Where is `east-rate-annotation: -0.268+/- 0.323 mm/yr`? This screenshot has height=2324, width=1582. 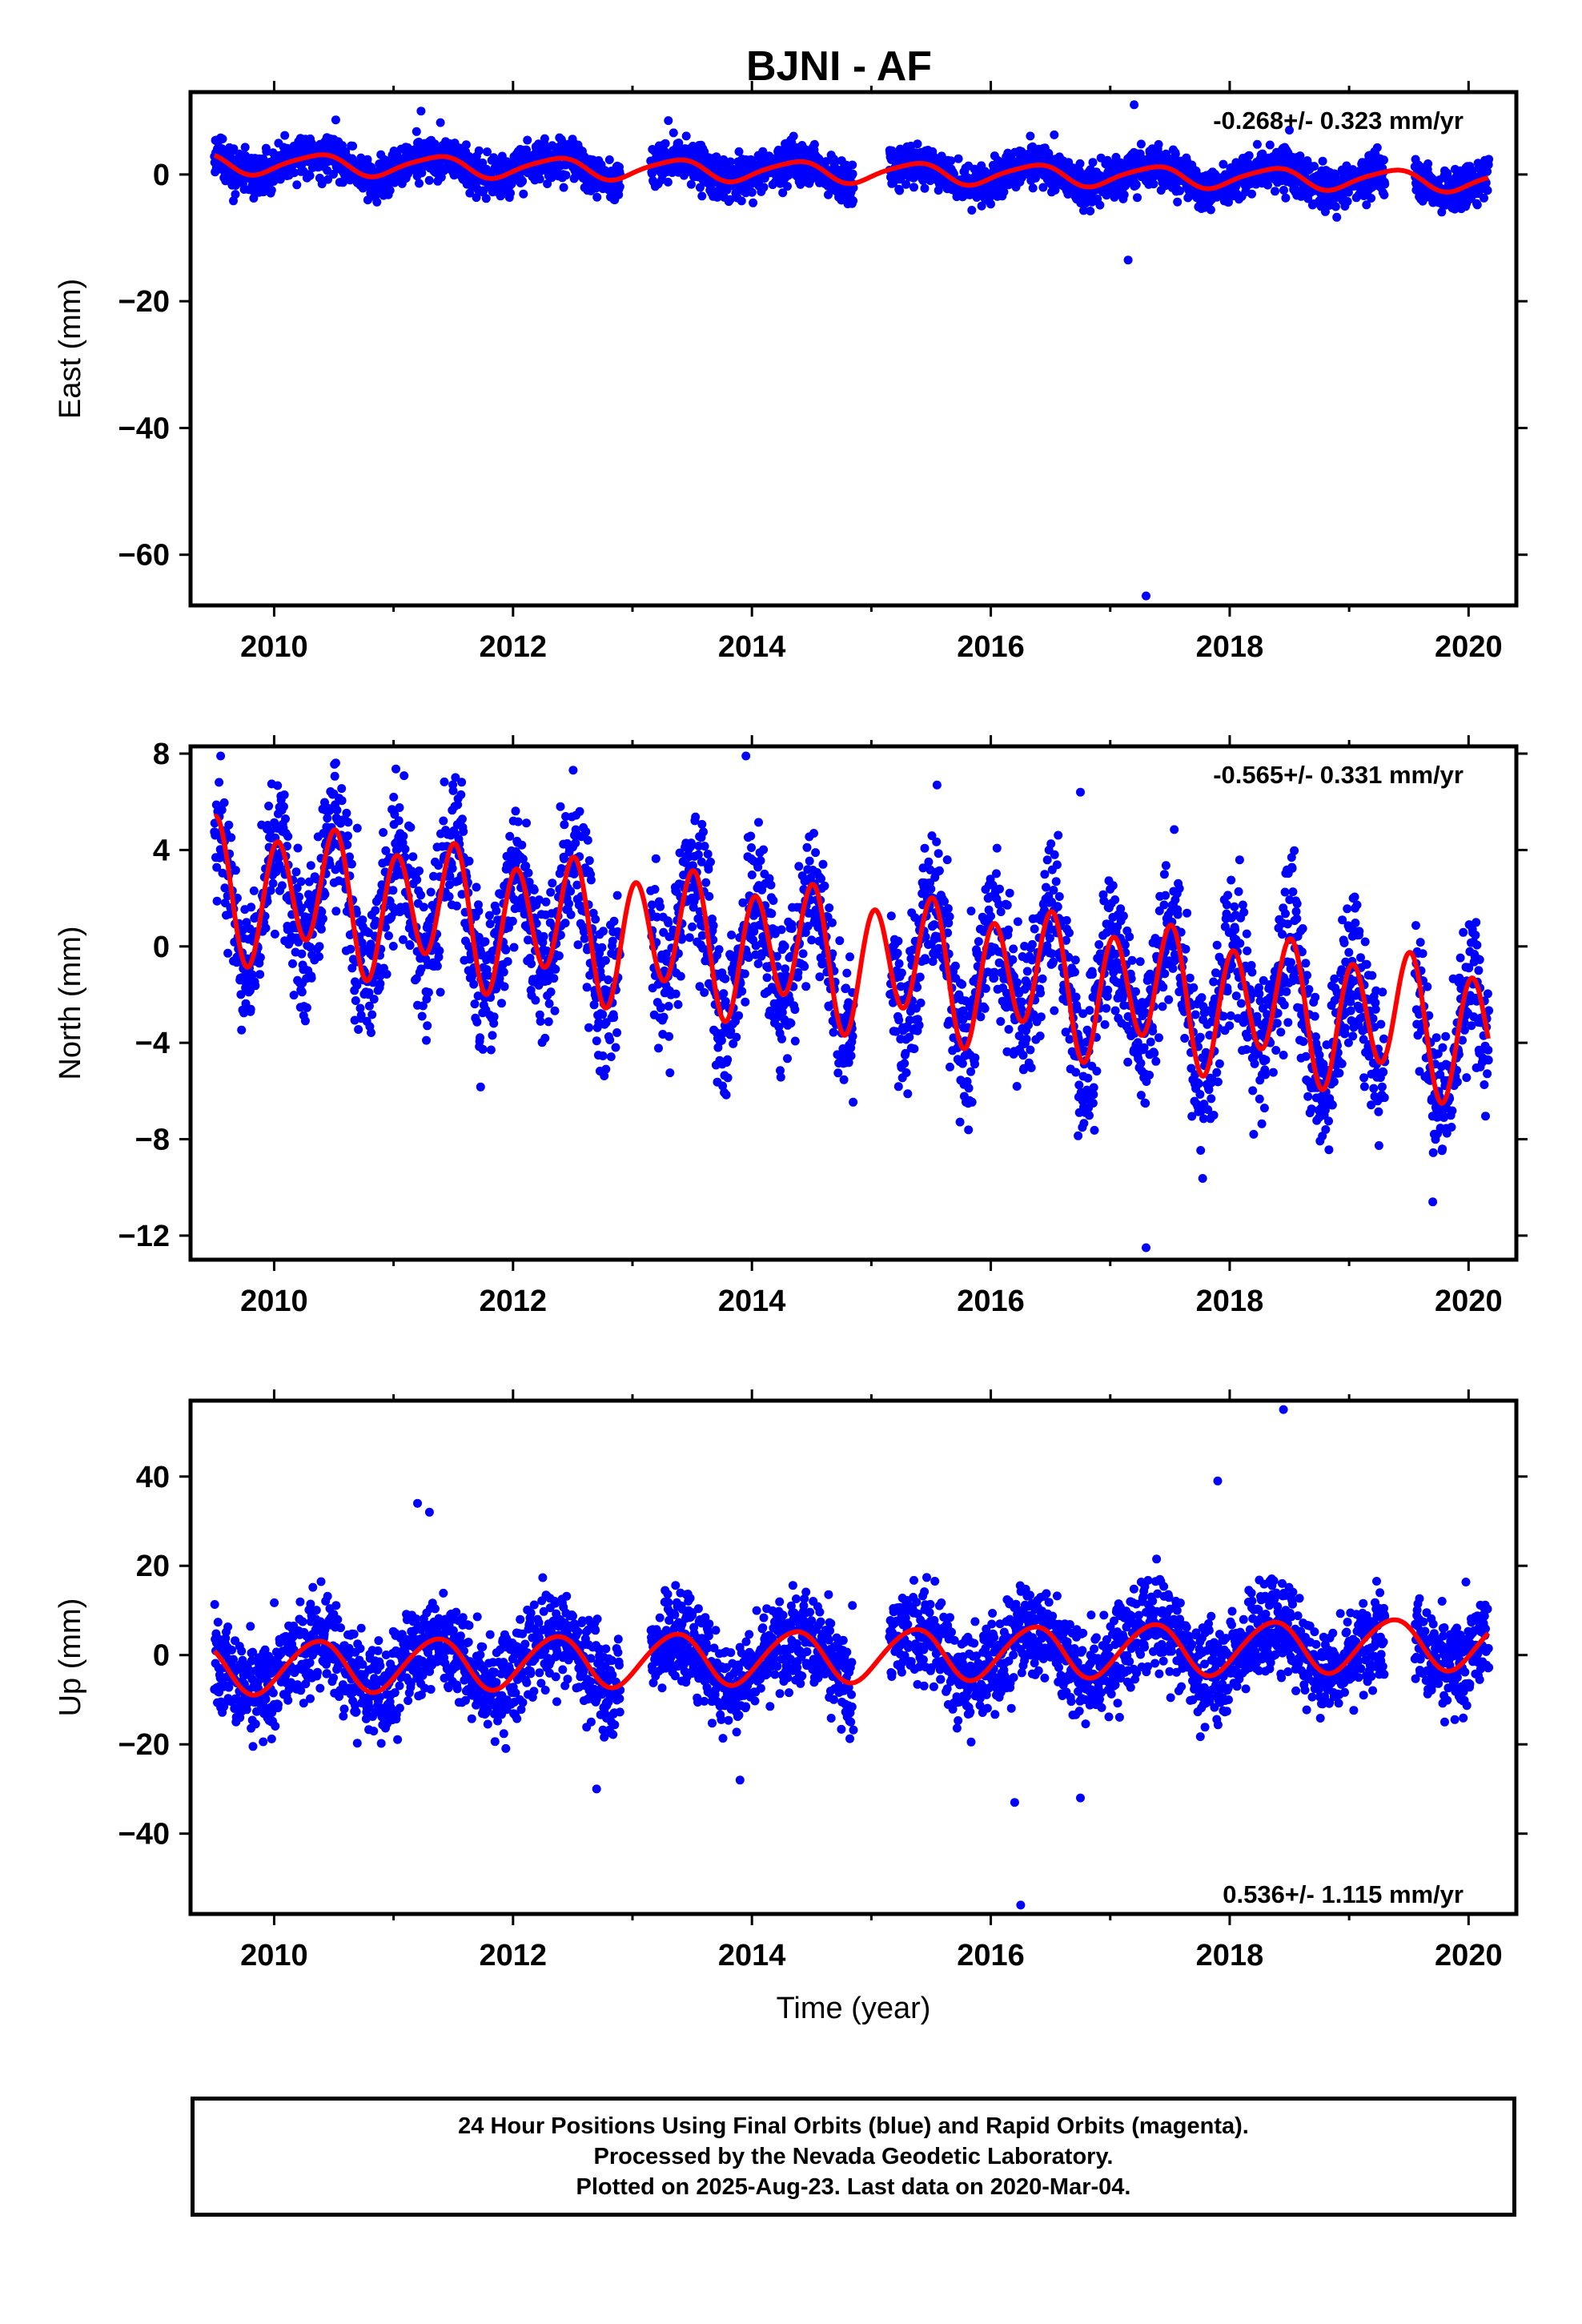 east-rate-annotation: -0.268+/- 0.323 mm/yr is located at coordinates (1338, 121).